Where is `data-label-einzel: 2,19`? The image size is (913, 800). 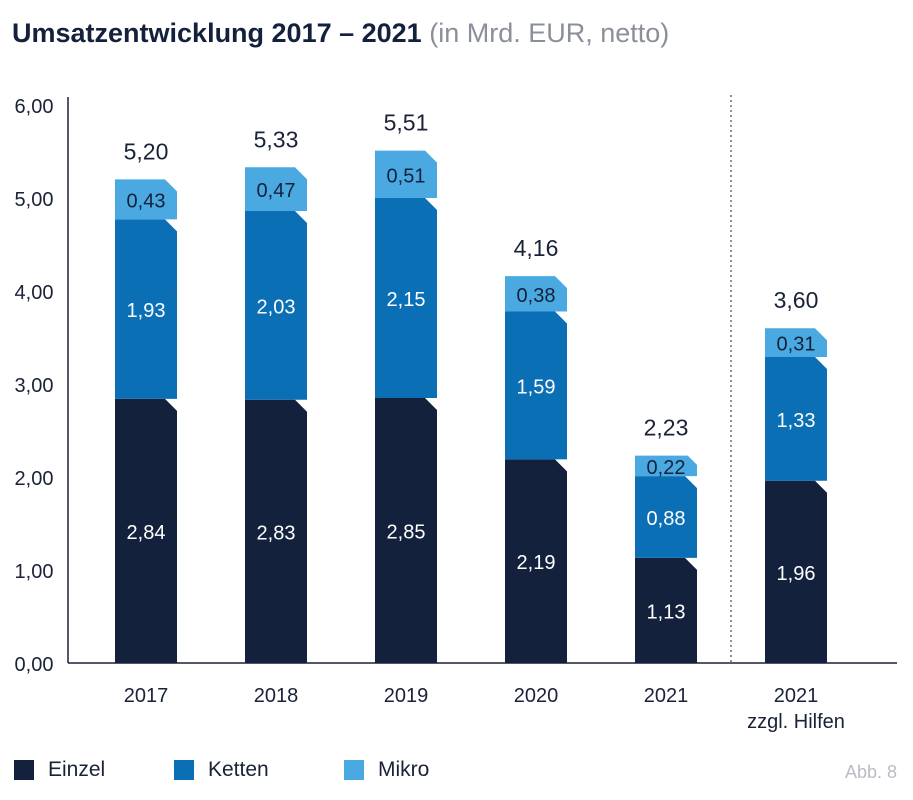 data-label-einzel: 2,19 is located at coordinates (536, 563).